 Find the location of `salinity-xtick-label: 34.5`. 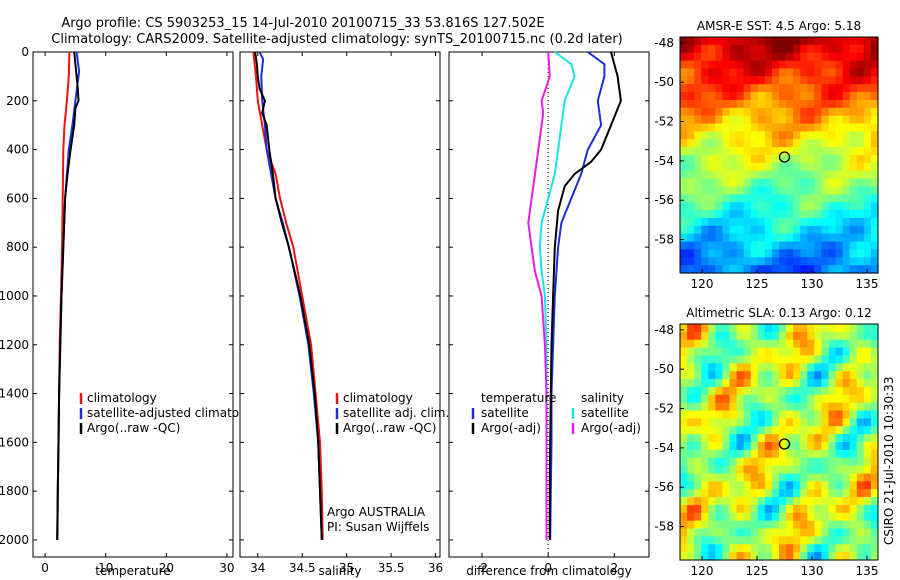

salinity-xtick-label: 34.5 is located at coordinates (302, 568).